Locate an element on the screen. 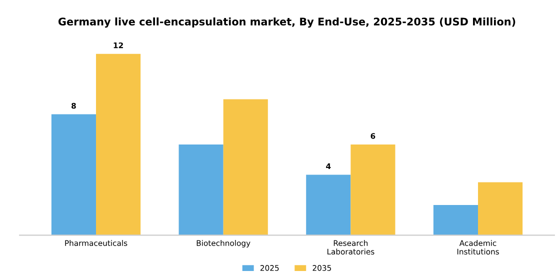 Image resolution: width=560 pixels, height=280 pixels. chart-title: Germany live cell-encapsulation market, By End-Use, 2025-2035 (USD Million) is located at coordinates (287, 22).